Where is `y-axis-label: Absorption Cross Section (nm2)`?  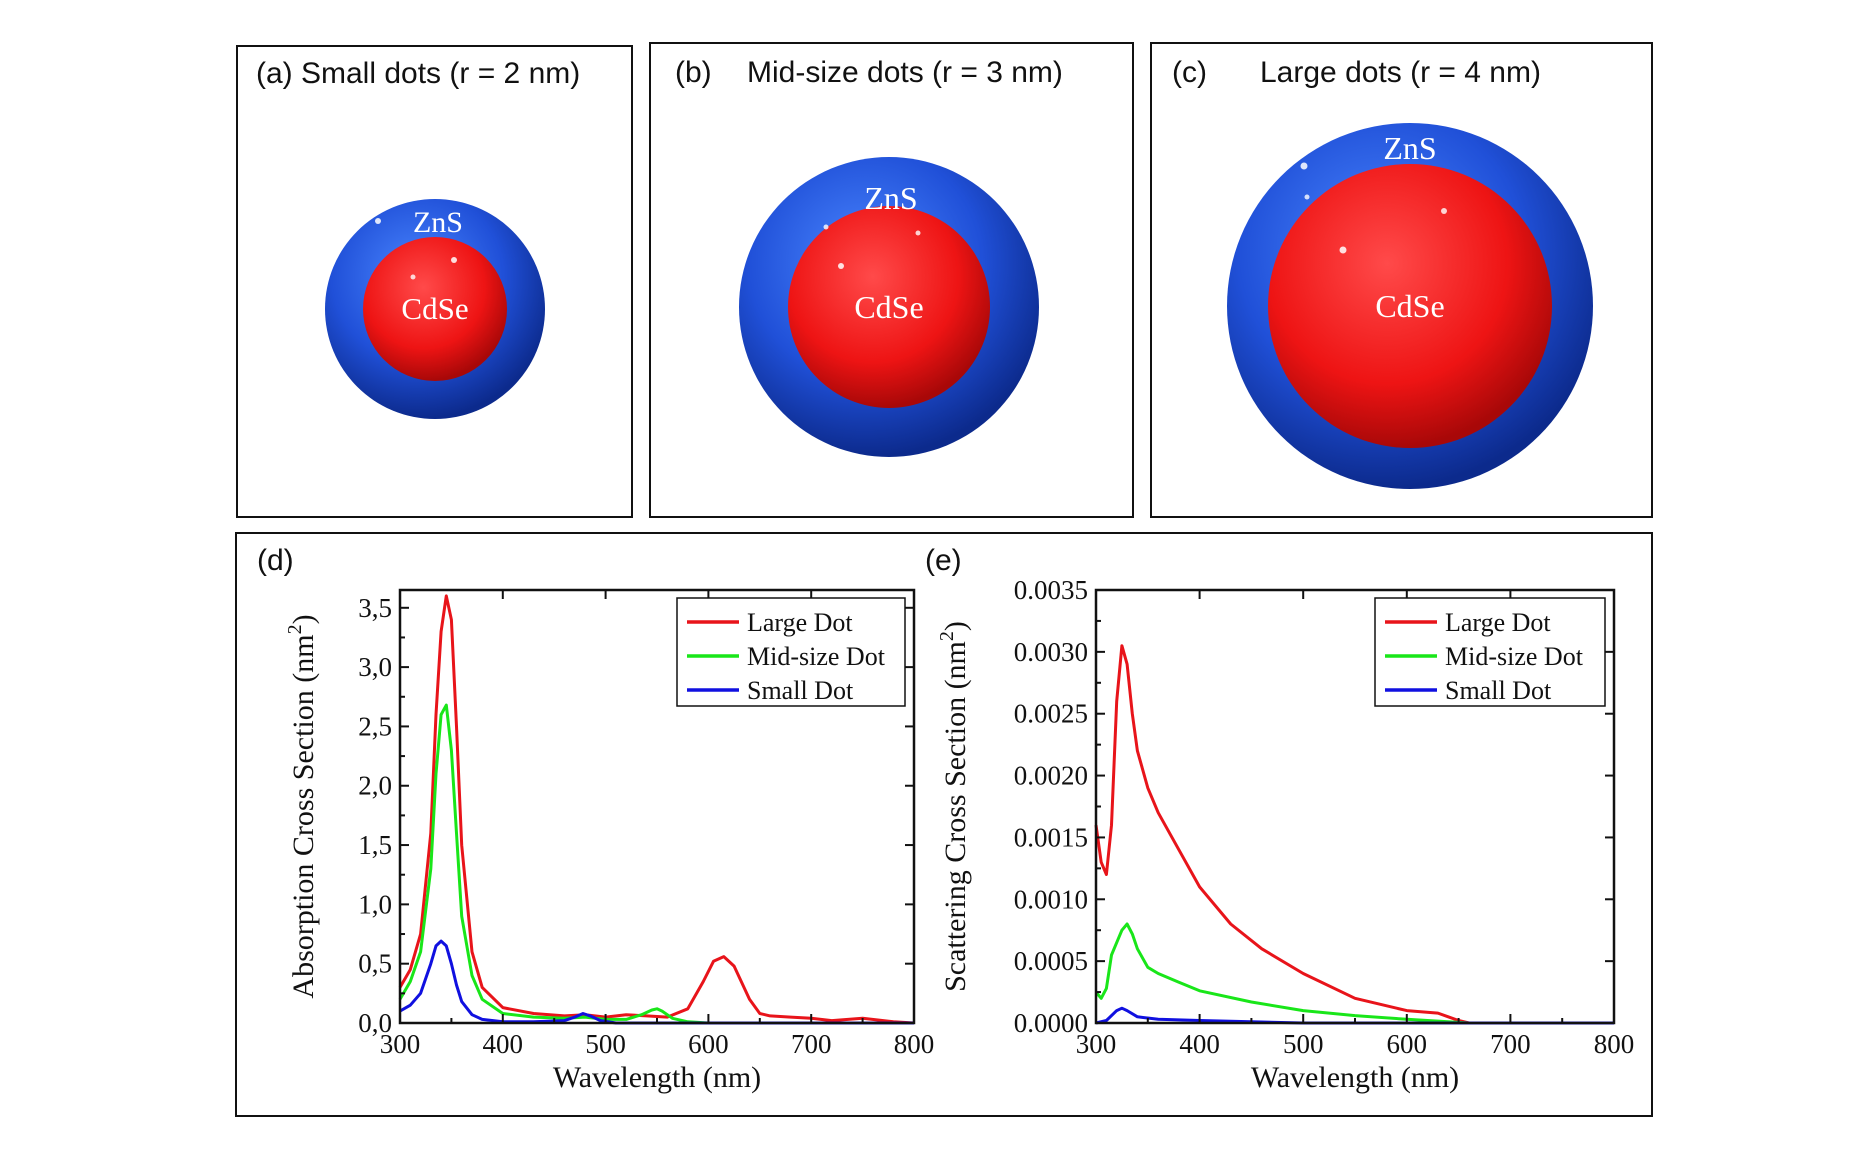 y-axis-label: Absorption Cross Section (nm2) is located at coordinates (302, 806).